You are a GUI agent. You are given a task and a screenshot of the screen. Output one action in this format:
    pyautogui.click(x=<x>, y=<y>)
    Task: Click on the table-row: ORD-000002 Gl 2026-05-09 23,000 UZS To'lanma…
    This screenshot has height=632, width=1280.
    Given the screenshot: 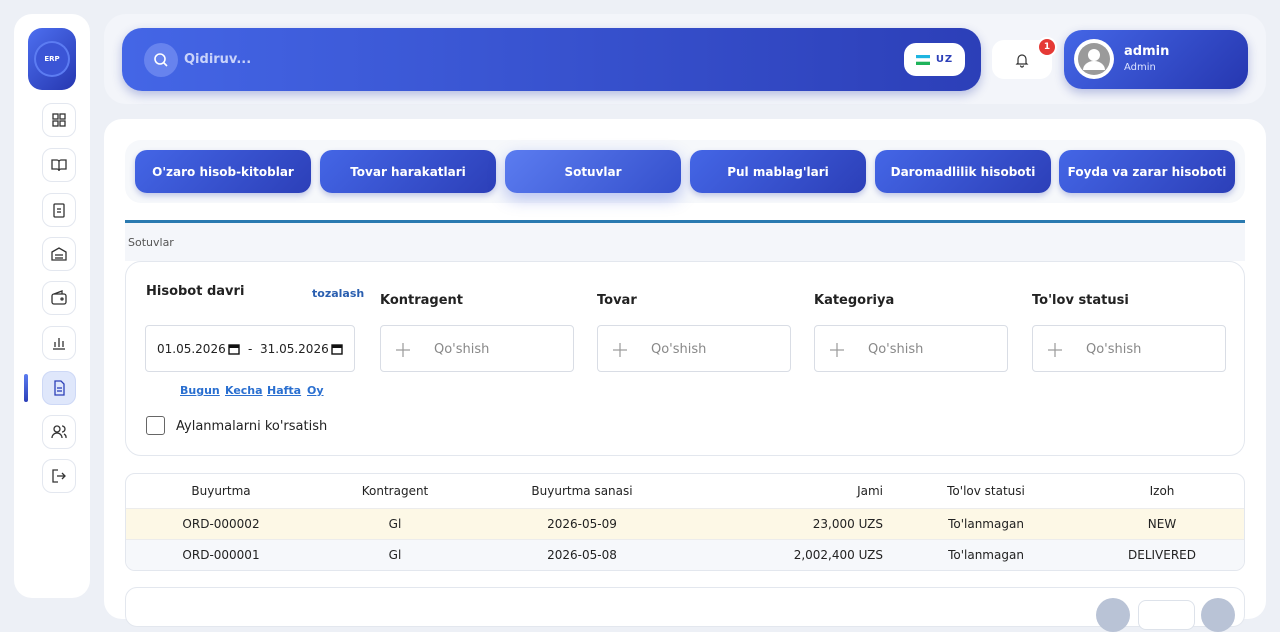 What is the action you would take?
    pyautogui.click(x=685, y=523)
    